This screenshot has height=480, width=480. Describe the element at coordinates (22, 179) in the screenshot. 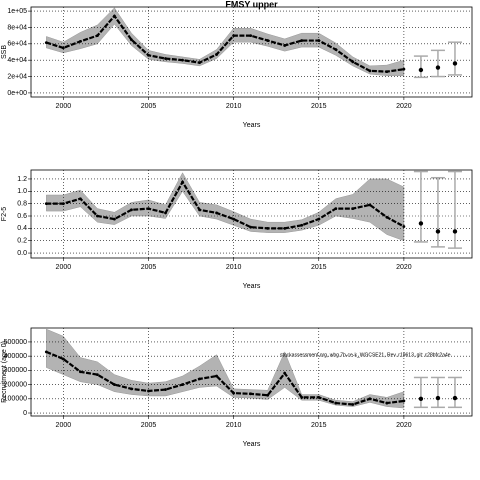

I see `y-tick-label: 1.2` at that location.